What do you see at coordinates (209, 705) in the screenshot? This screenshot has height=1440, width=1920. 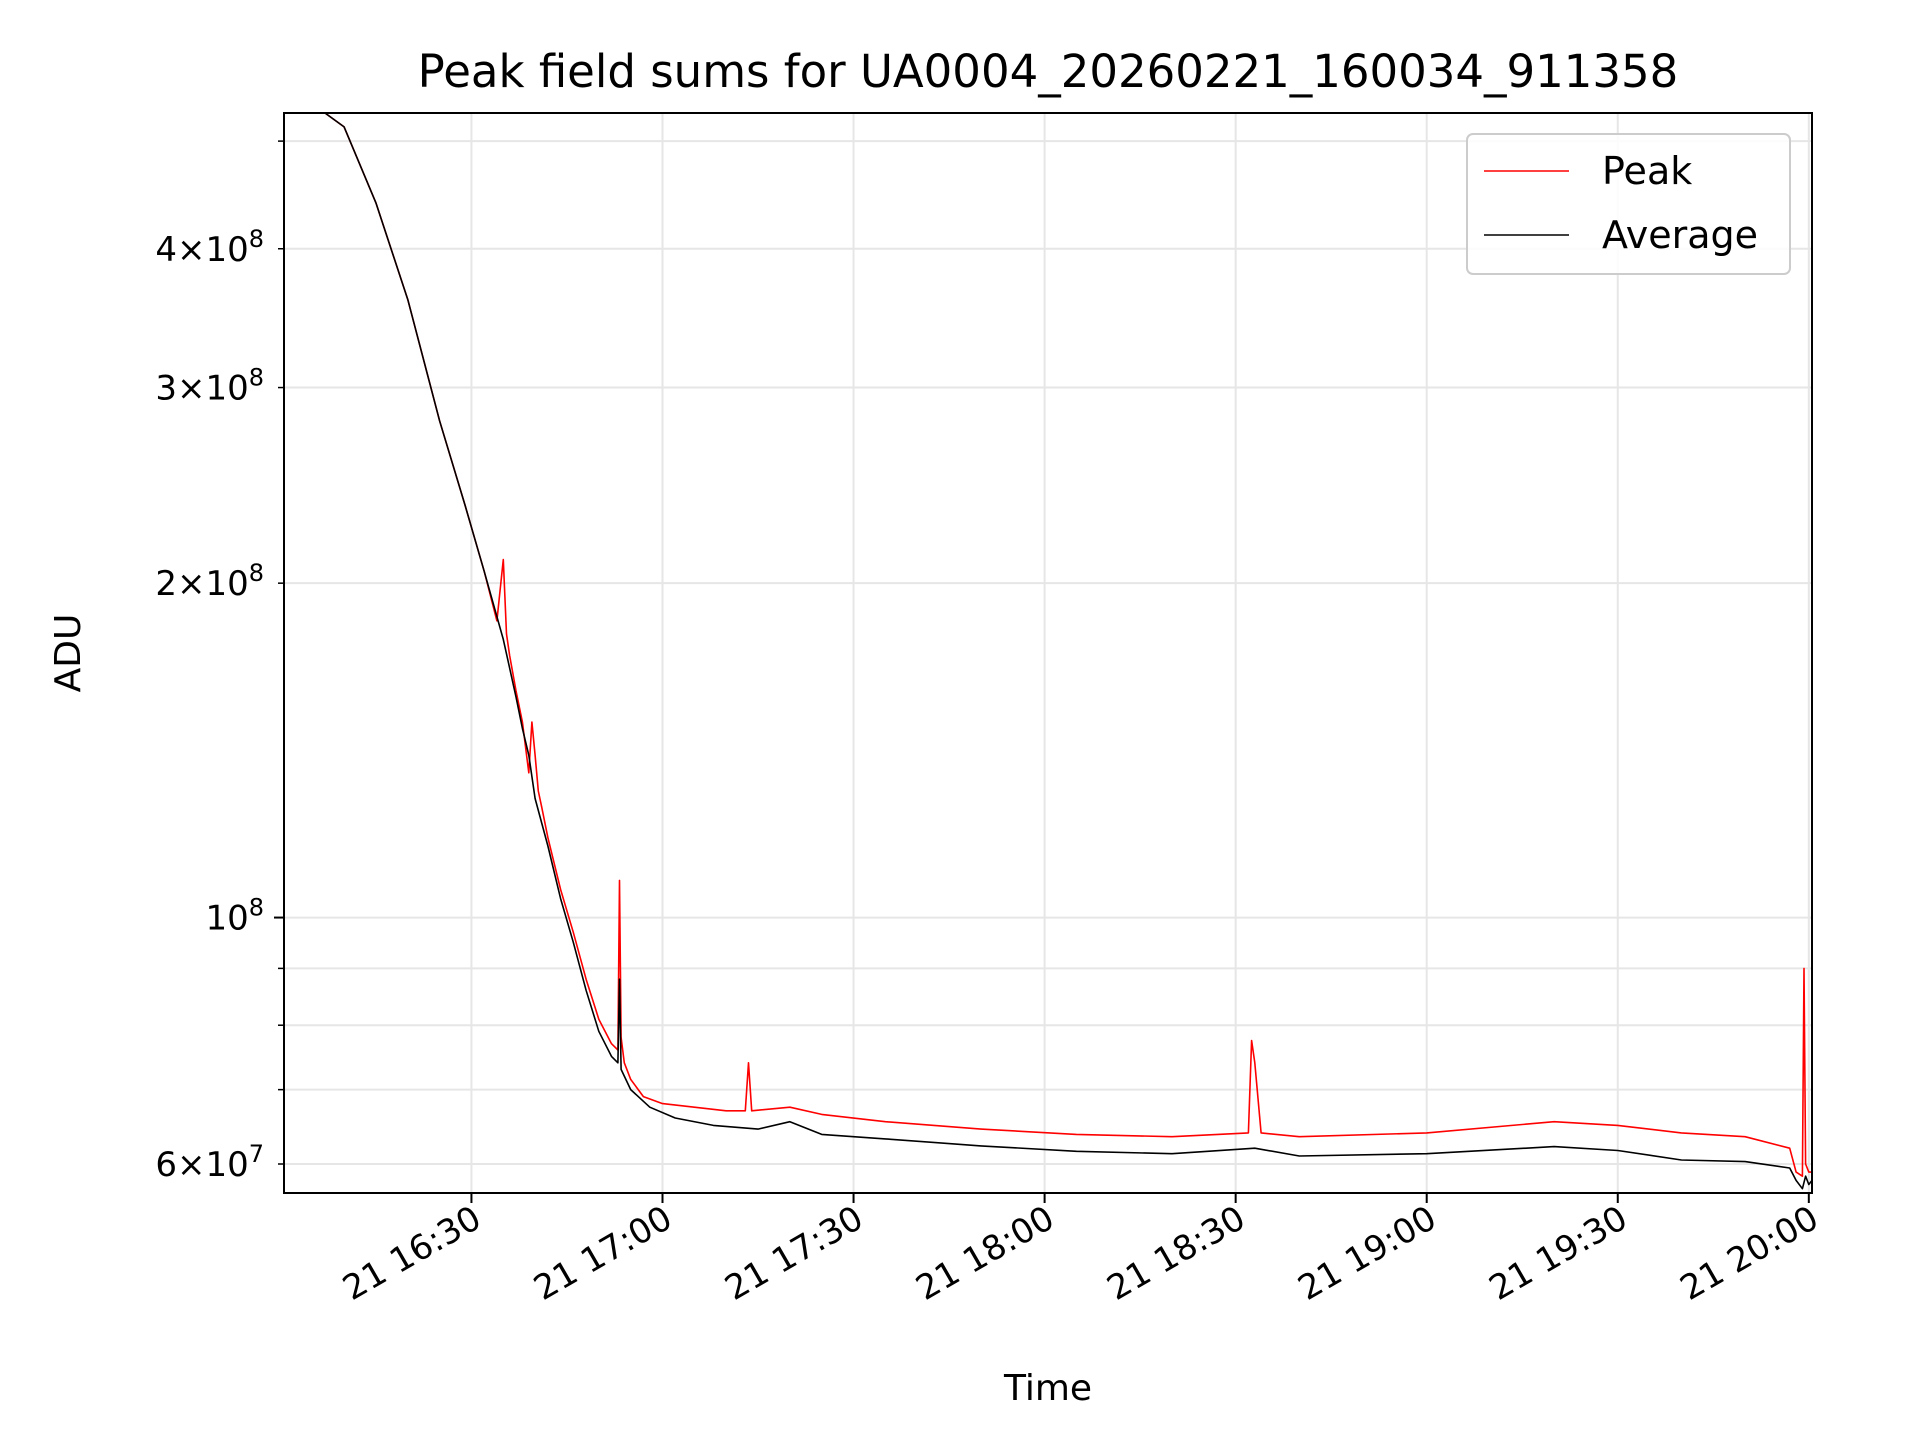 I see `y-tick-labels: 108 6×107 2×108 3×108 4×108` at bounding box center [209, 705].